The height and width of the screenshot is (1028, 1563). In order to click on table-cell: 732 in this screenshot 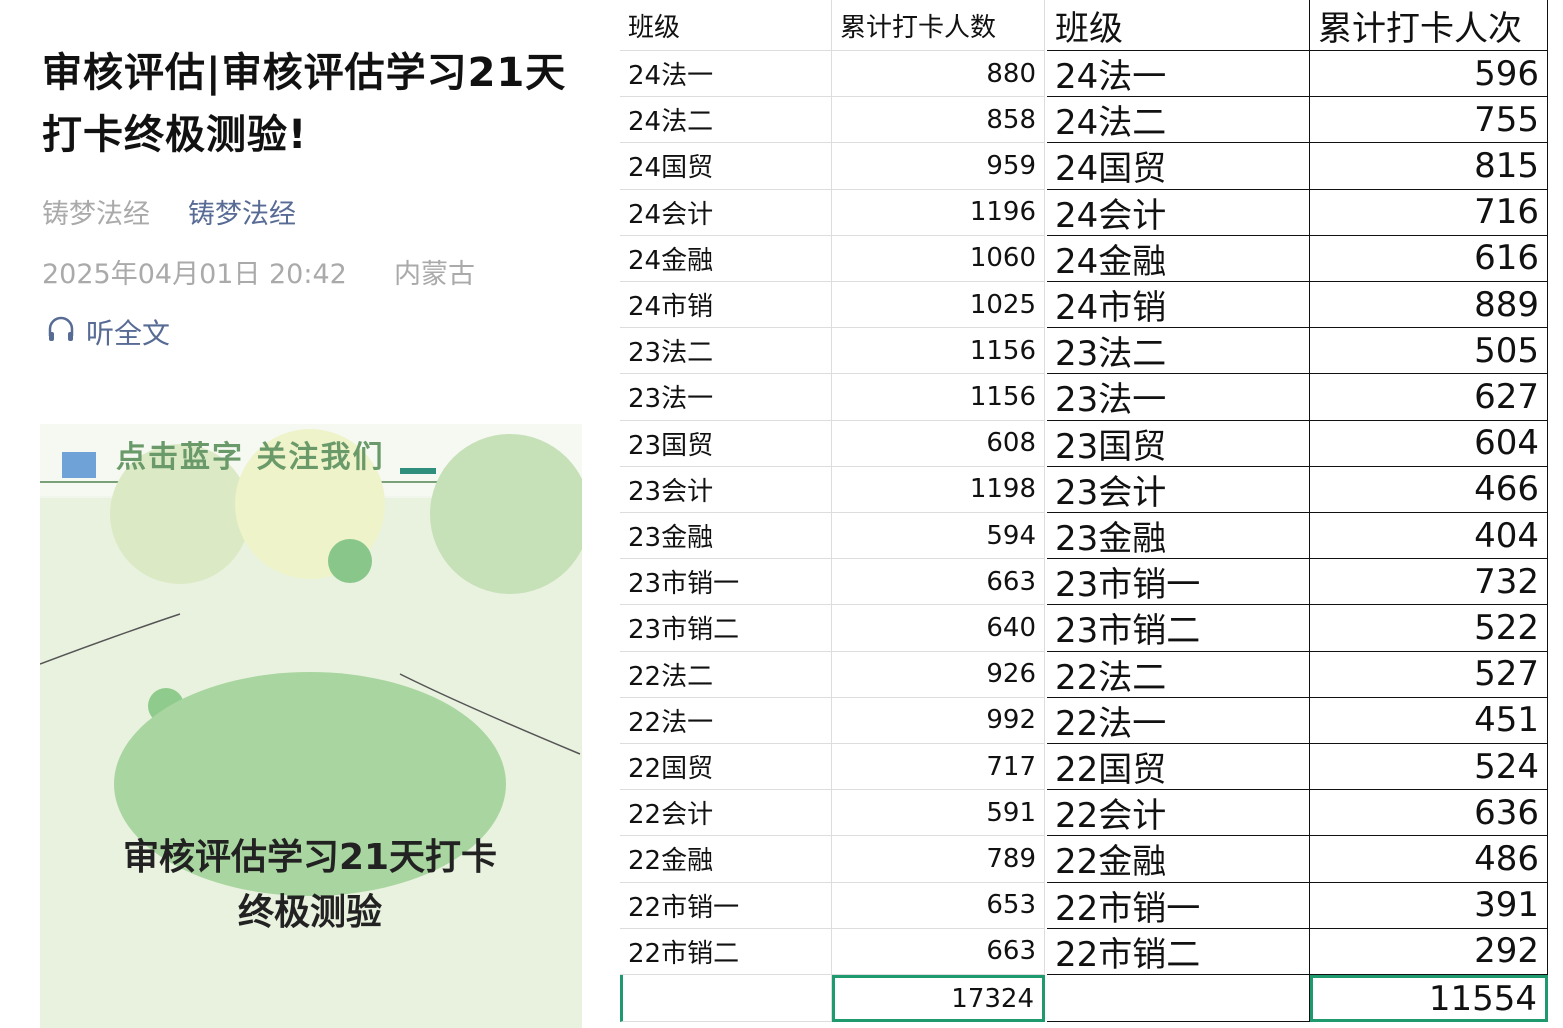, I will do `click(1429, 582)`.